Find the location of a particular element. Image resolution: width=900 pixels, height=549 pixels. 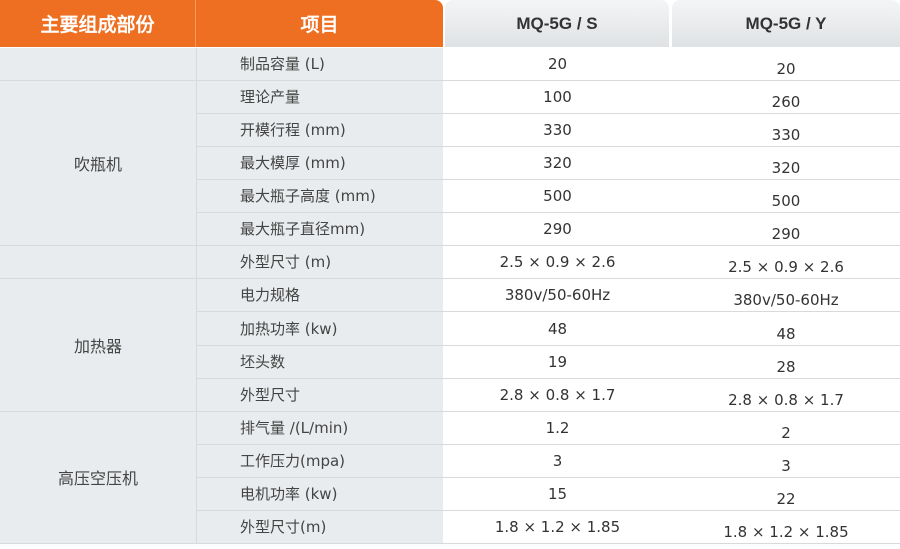

value-model-y: 28 is located at coordinates (786, 366).